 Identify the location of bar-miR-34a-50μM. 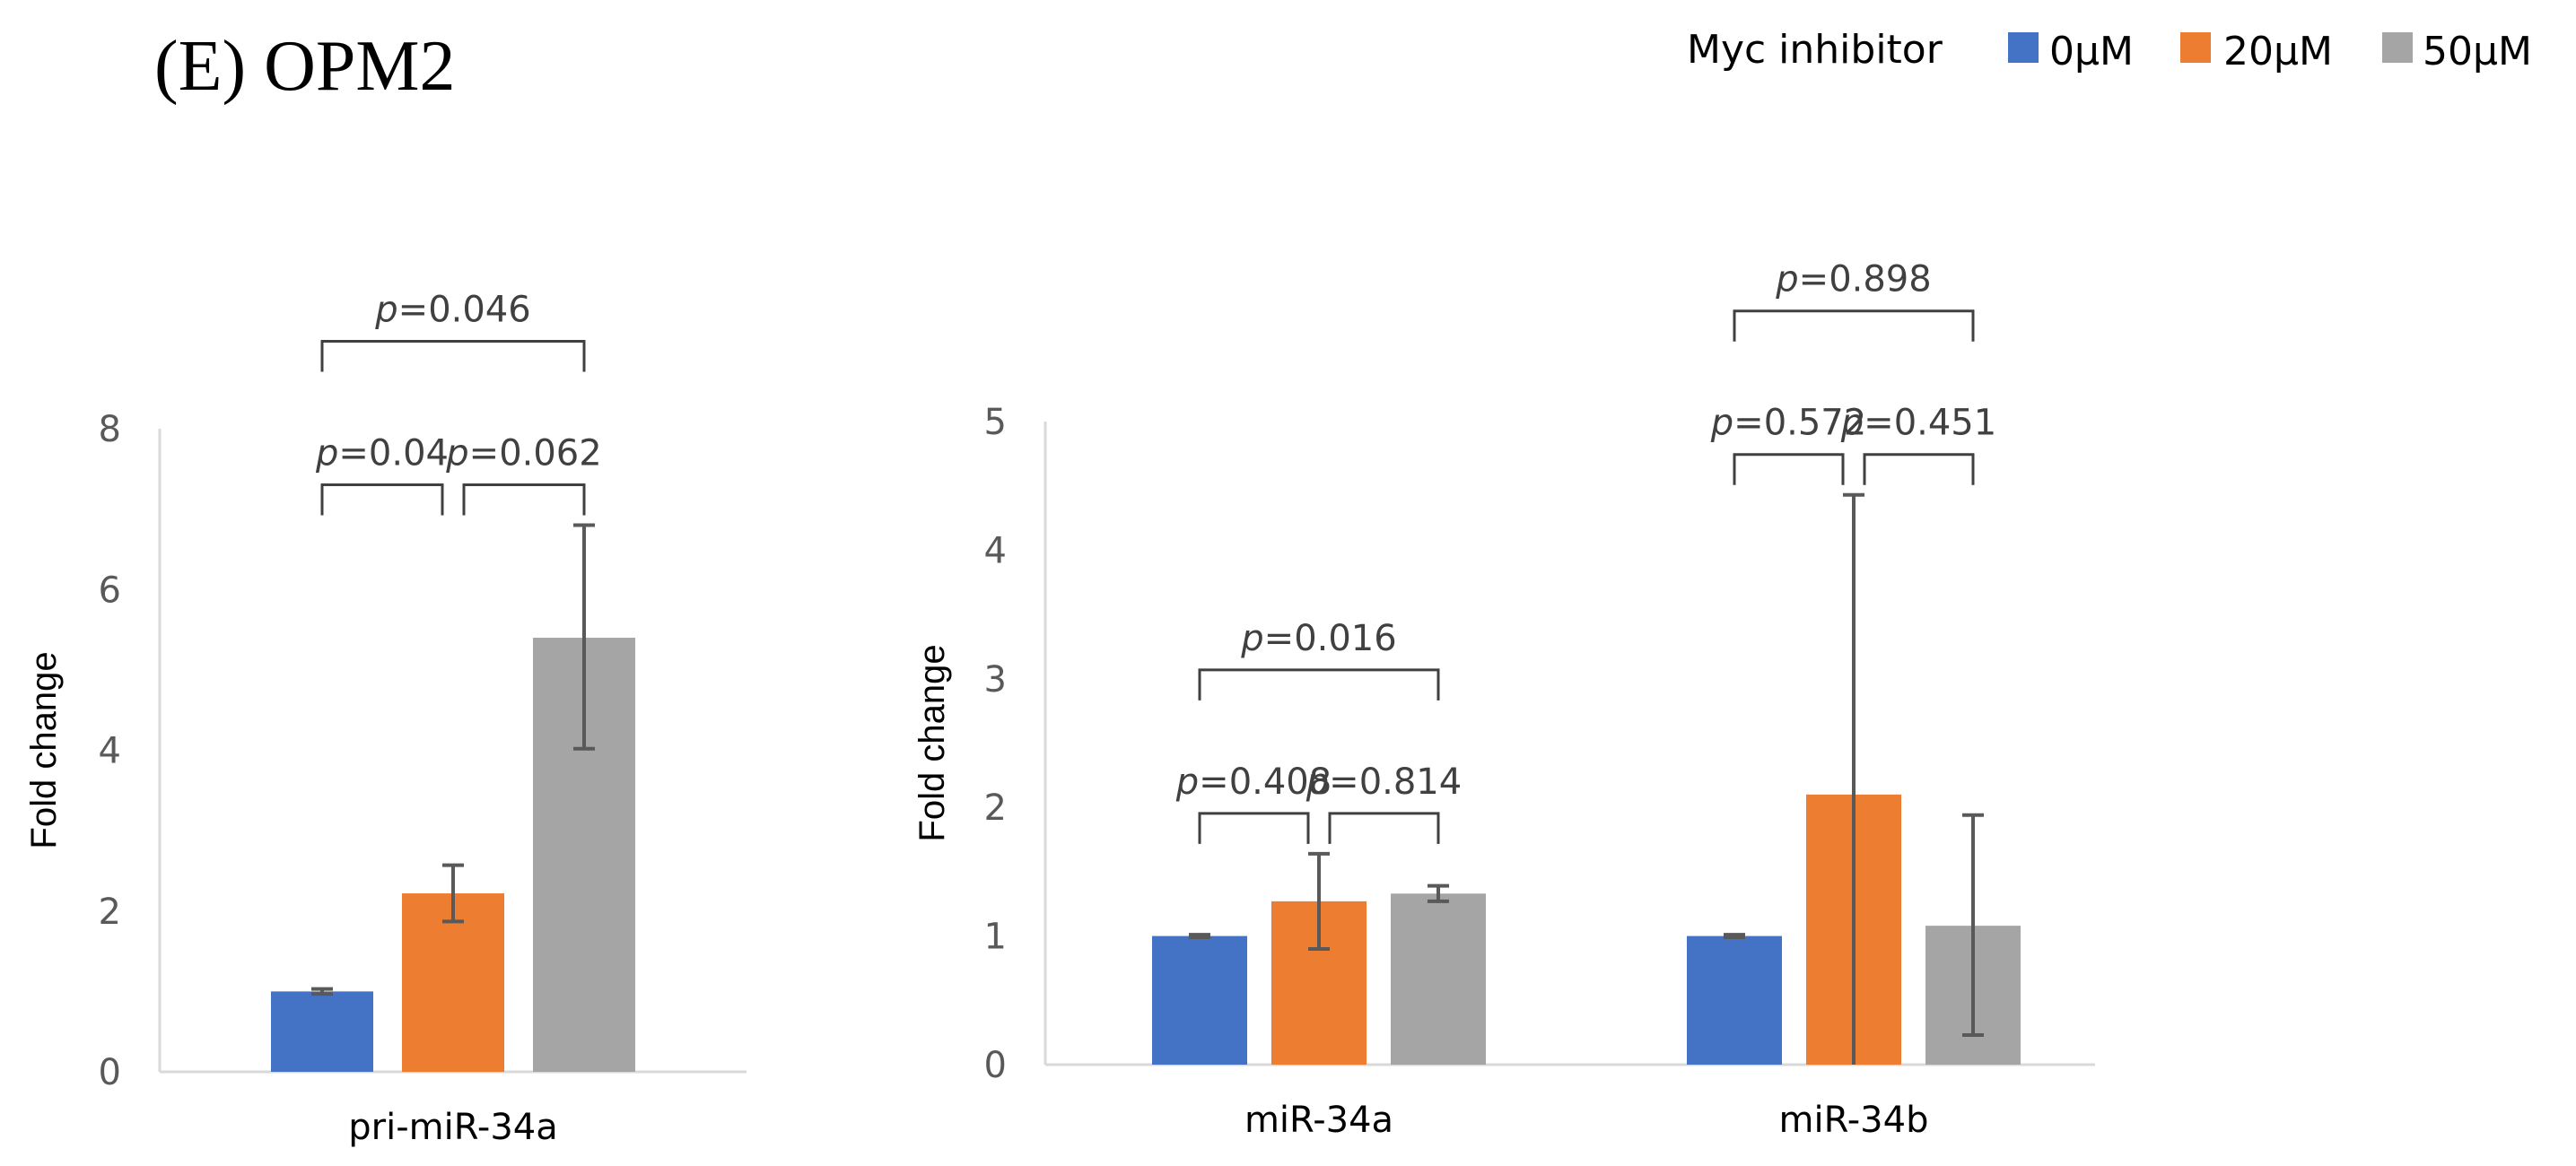
(1439, 979).